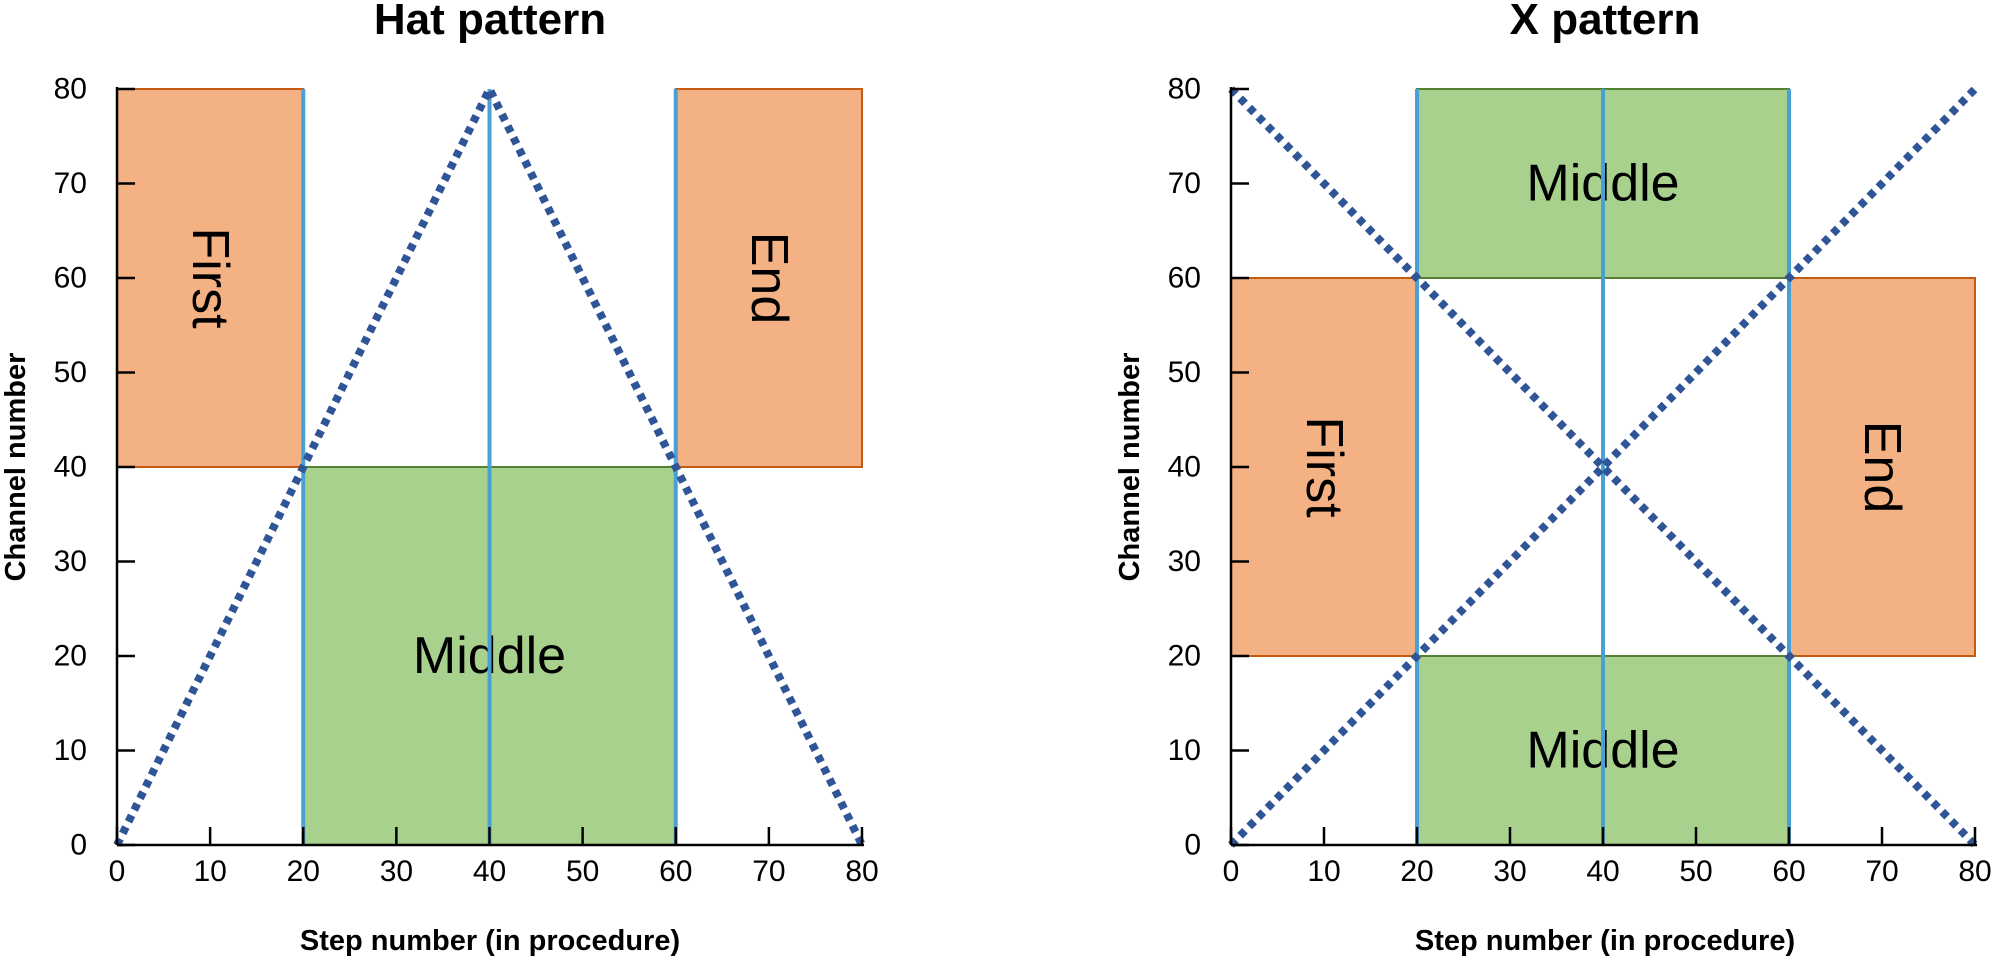  I want to click on region-label-first-1: First, so click(1324, 467).